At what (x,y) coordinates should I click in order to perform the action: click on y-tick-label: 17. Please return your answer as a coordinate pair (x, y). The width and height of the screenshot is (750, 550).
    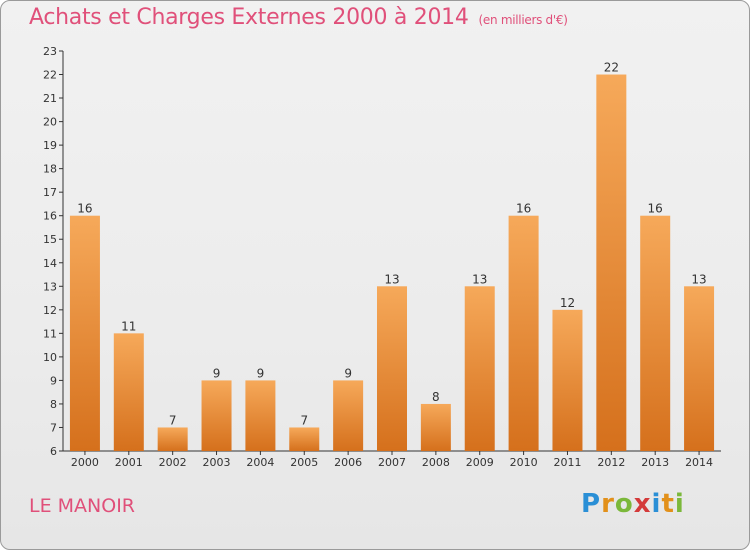
    Looking at the image, I should click on (50, 192).